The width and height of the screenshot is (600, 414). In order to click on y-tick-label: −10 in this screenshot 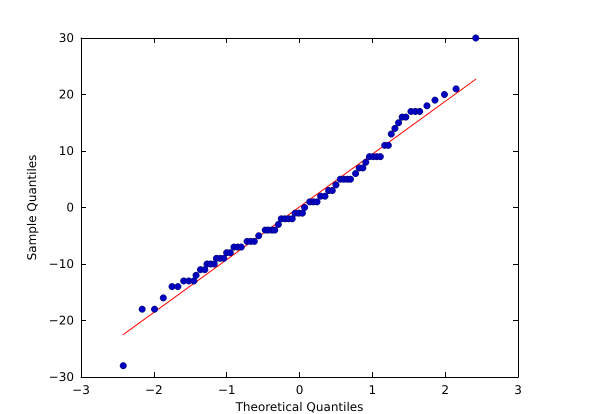, I will do `click(61, 264)`.